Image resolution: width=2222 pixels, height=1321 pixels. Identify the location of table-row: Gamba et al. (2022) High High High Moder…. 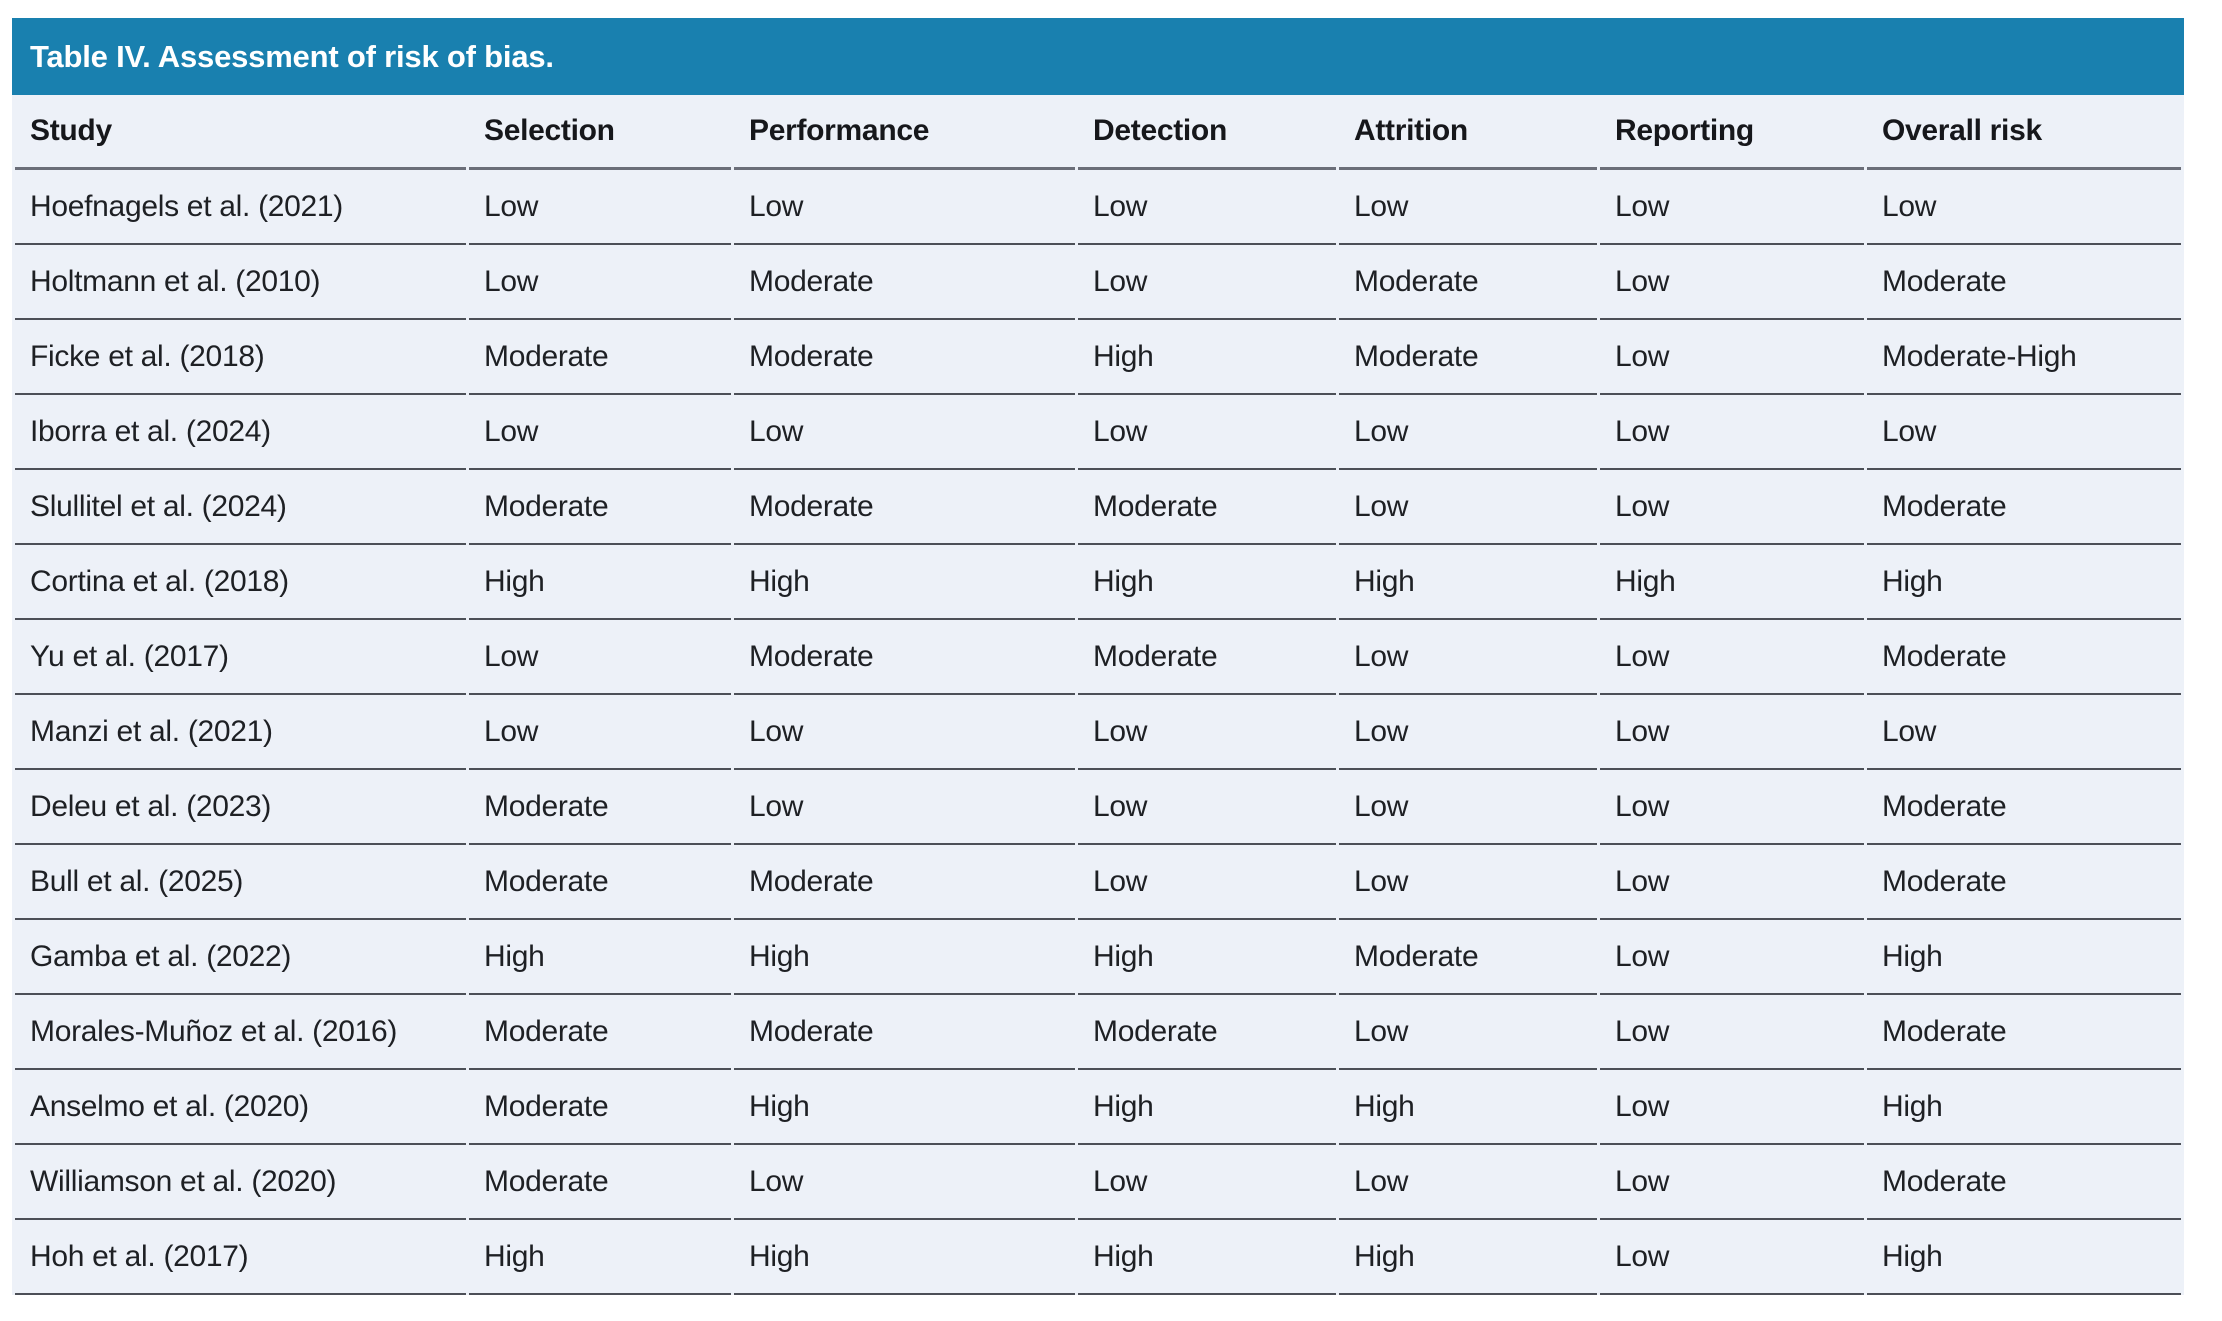
(1098, 957).